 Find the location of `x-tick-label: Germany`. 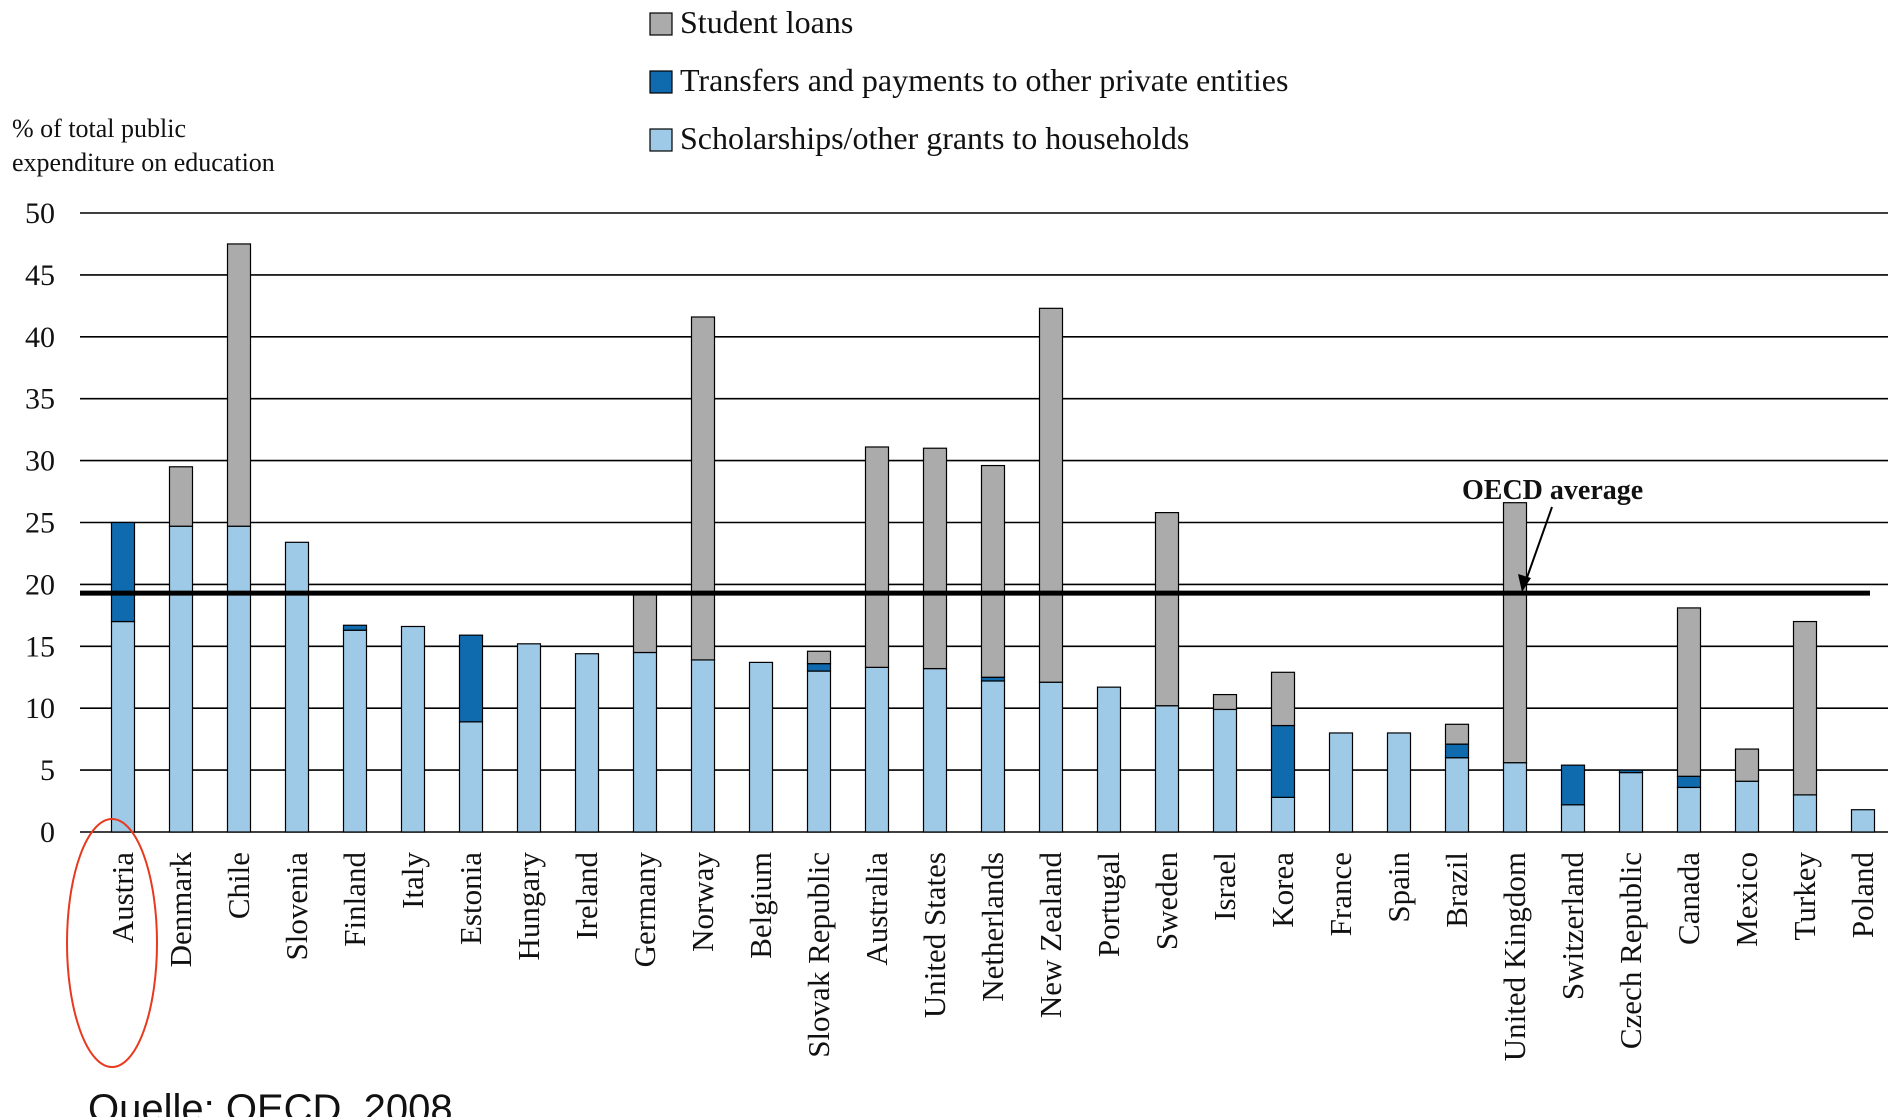

x-tick-label: Germany is located at coordinates (644, 910).